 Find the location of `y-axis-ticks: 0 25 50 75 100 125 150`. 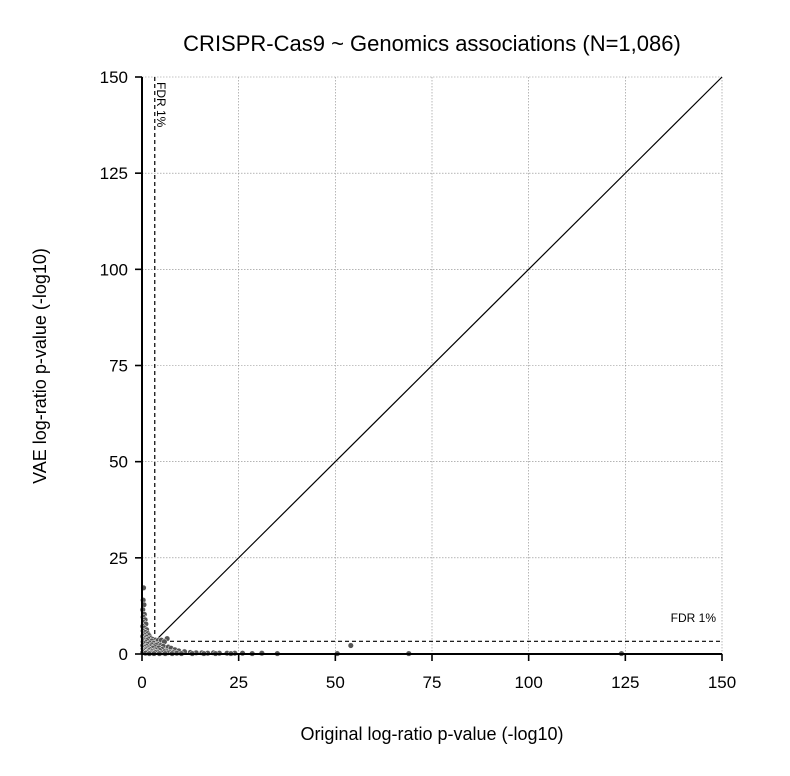

y-axis-ticks: 0 25 50 75 100 125 150 is located at coordinates (121, 366).